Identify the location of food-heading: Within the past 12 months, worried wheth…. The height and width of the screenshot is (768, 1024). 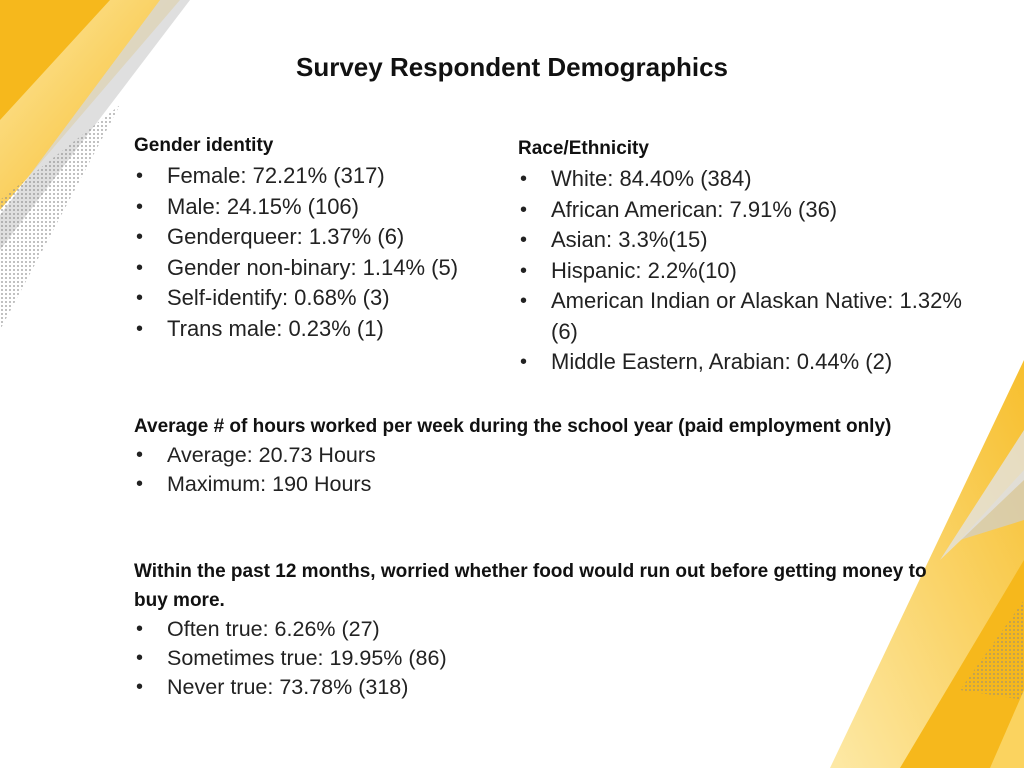
(530, 586).